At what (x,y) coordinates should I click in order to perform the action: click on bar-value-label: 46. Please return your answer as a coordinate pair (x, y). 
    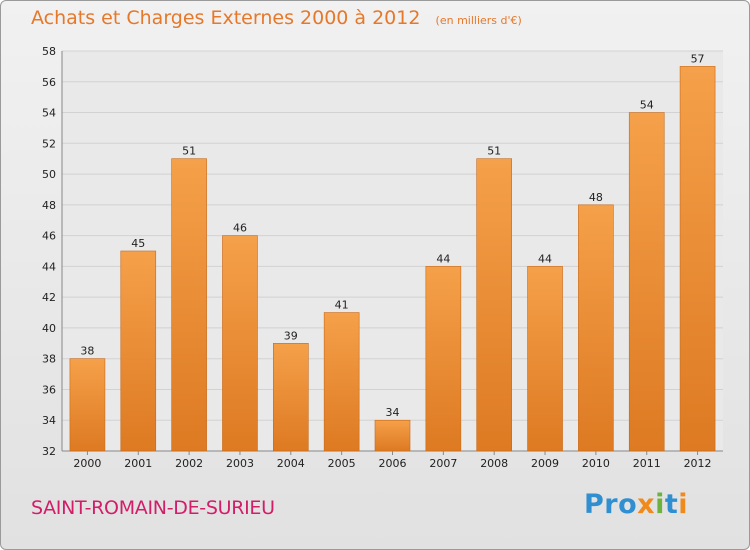
    Looking at the image, I should click on (240, 228).